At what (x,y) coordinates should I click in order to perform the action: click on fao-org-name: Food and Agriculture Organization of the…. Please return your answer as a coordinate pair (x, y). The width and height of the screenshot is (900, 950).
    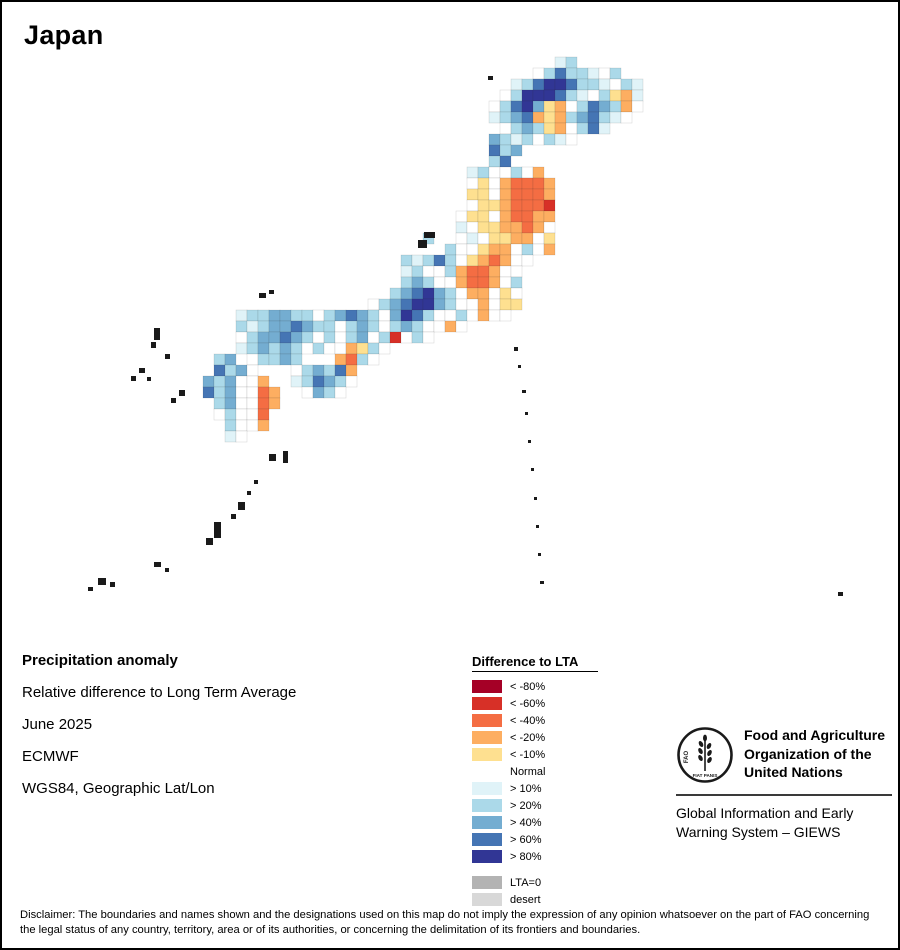
    Looking at the image, I should click on (814, 754).